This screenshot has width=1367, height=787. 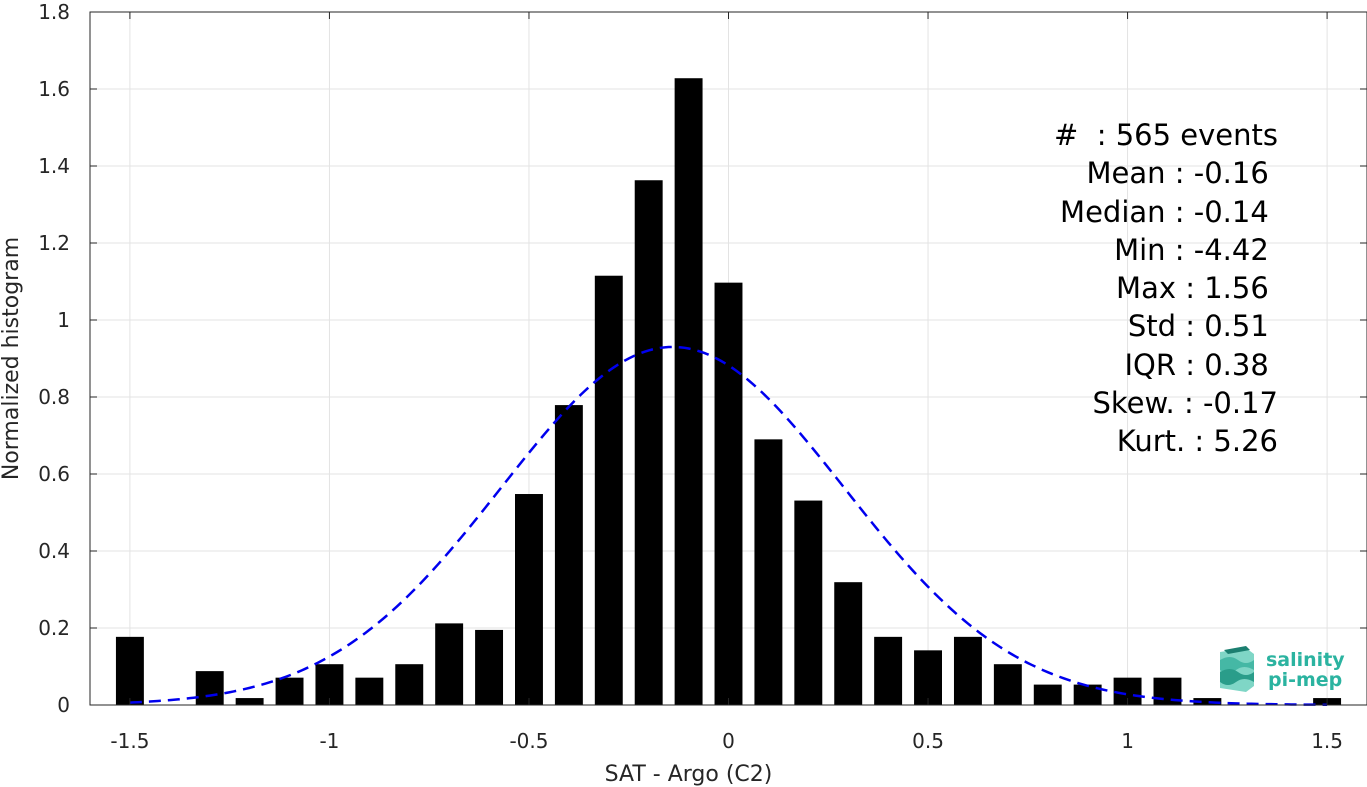 I want to click on y-tick-label: 1.4, so click(x=54, y=166).